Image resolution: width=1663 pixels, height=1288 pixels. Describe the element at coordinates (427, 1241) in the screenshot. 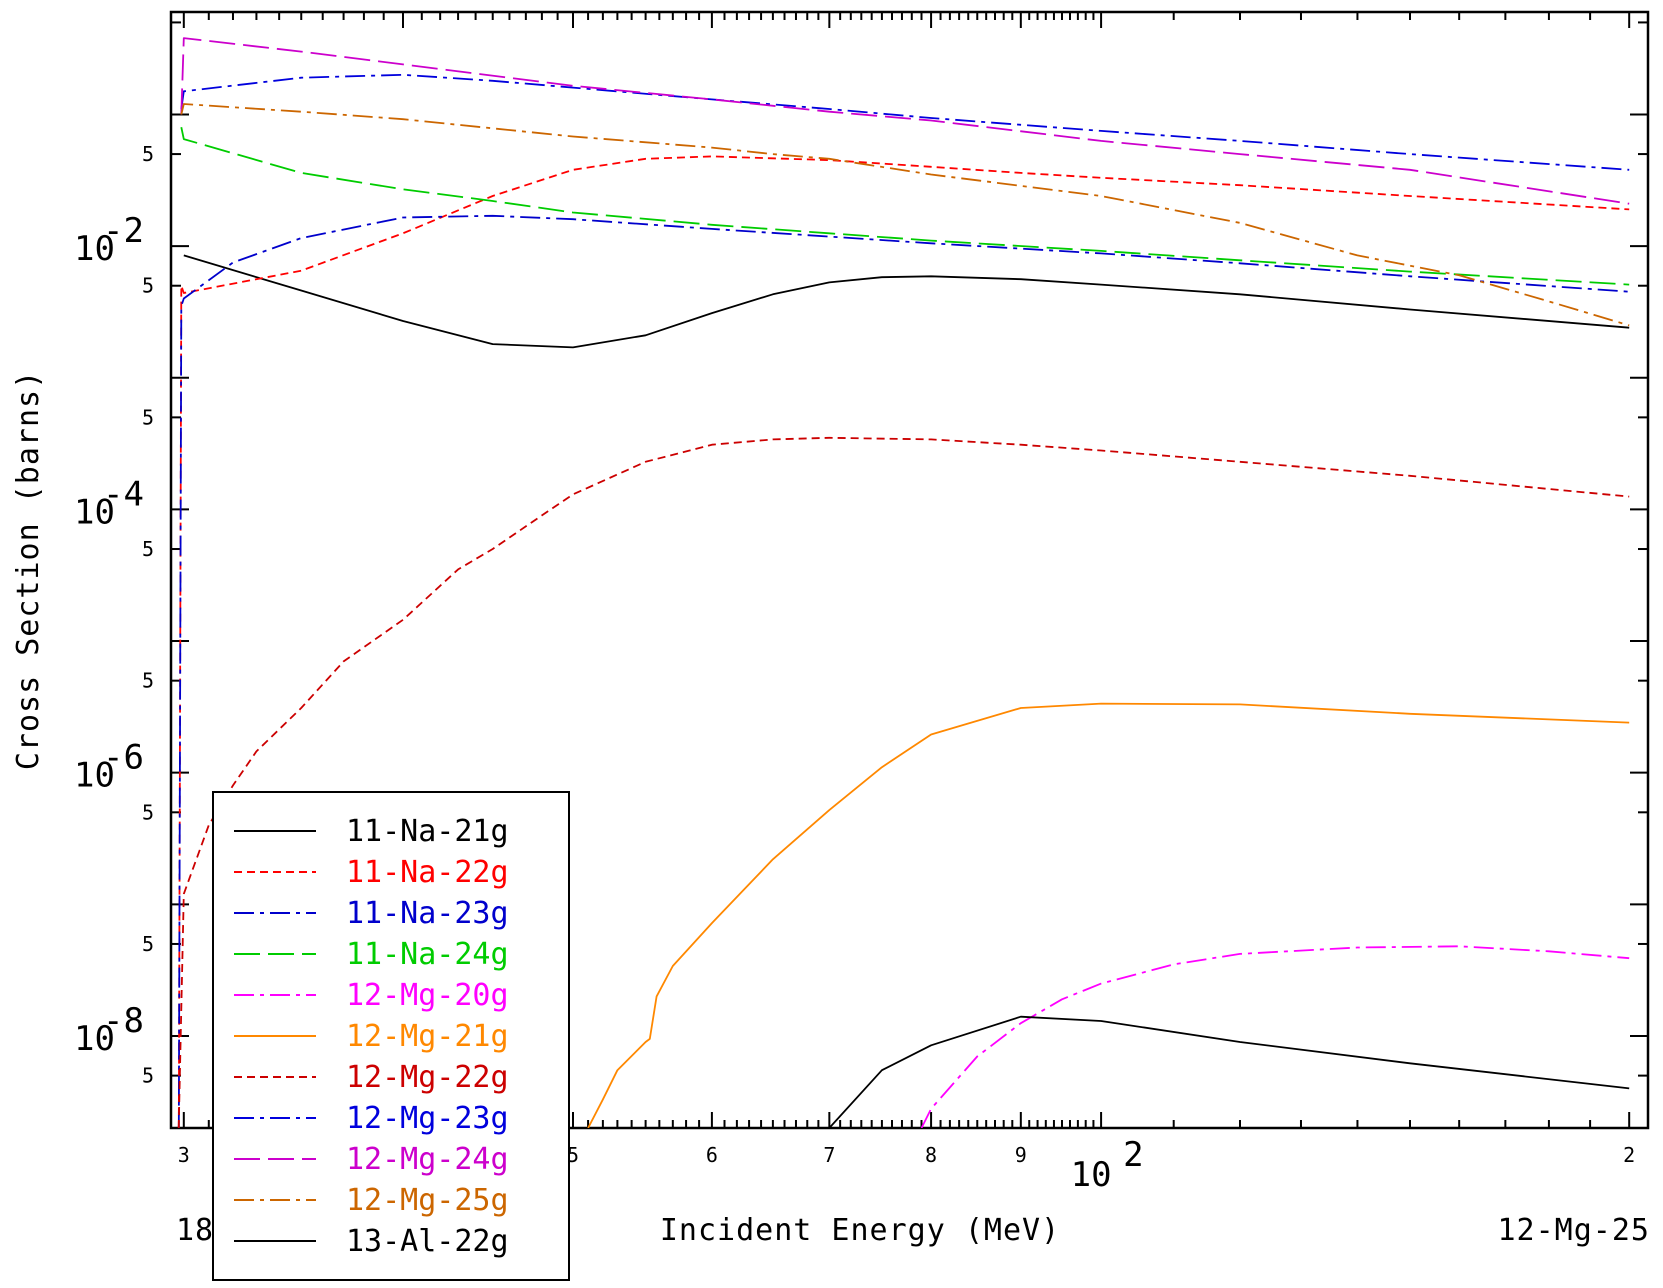

I see `legend-label: 13-Al-22g` at that location.